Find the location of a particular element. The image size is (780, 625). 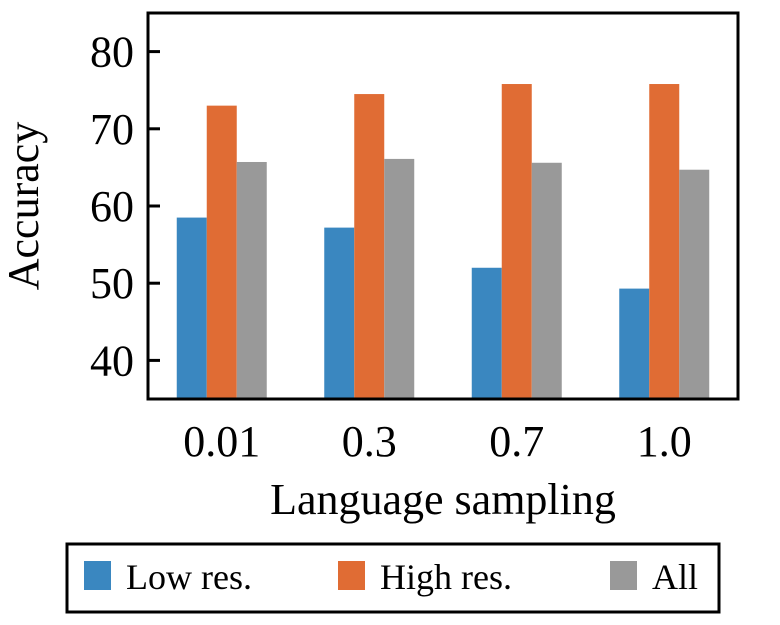

x-tick-label: 0.01 is located at coordinates (221, 441).